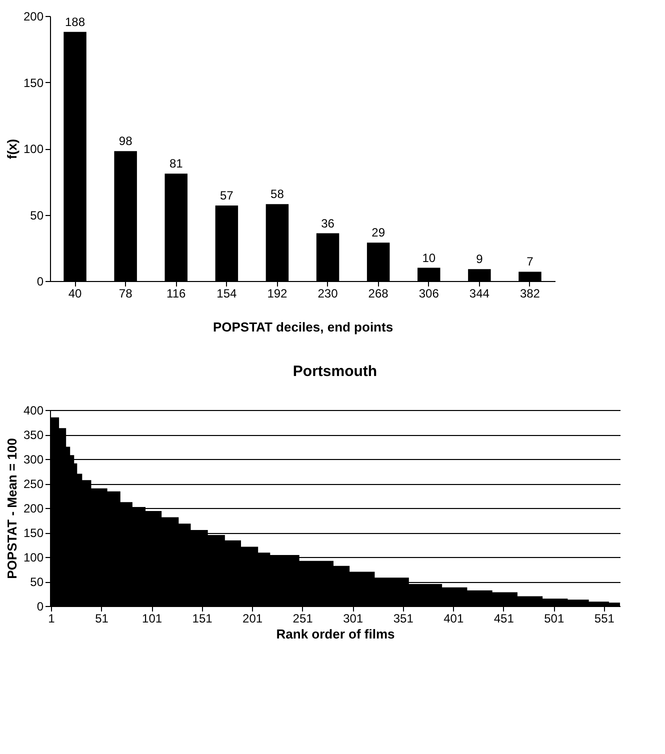 The width and height of the screenshot is (665, 754). Describe the element at coordinates (403, 619) in the screenshot. I see `x-tick-label: 351` at that location.